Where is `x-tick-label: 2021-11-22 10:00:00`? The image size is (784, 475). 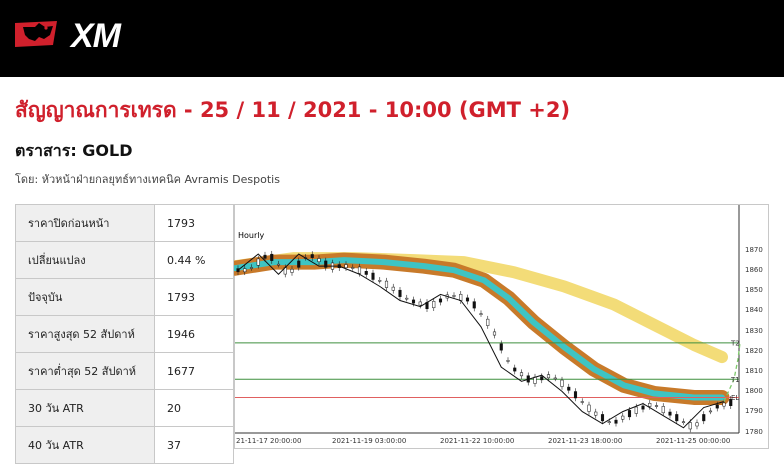
x-tick-label: 2021-11-22 10:00:00 is located at coordinates (477, 441).